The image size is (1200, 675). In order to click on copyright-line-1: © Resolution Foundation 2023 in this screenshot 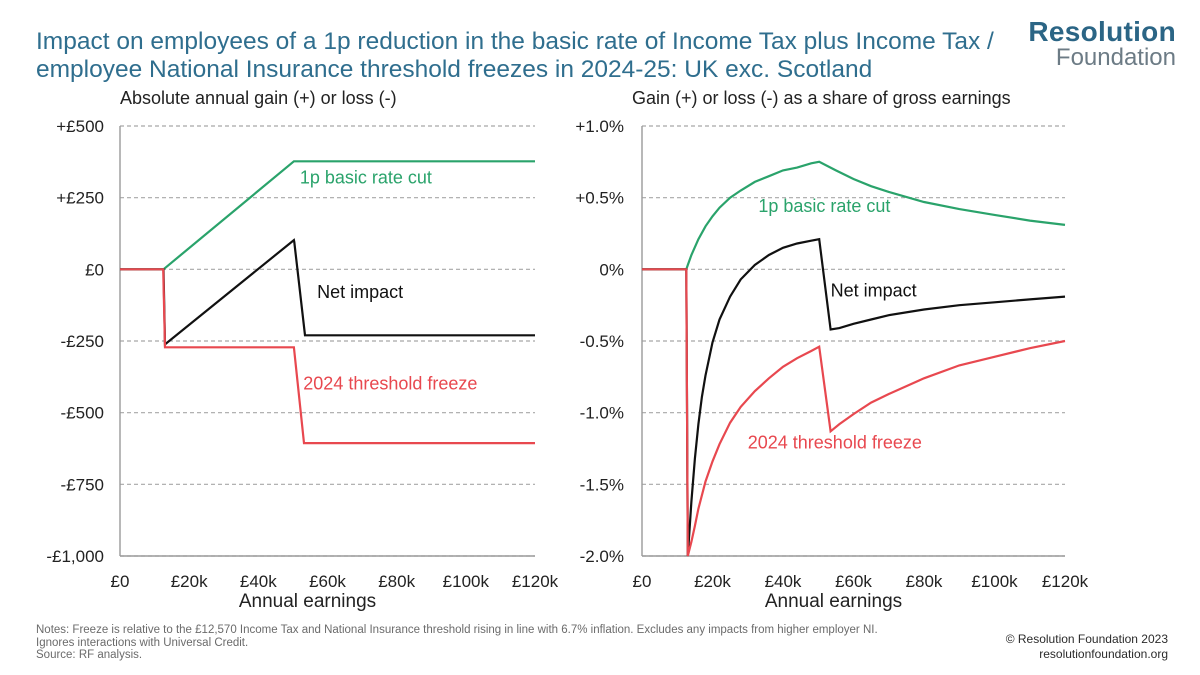, I will do `click(1086, 639)`.